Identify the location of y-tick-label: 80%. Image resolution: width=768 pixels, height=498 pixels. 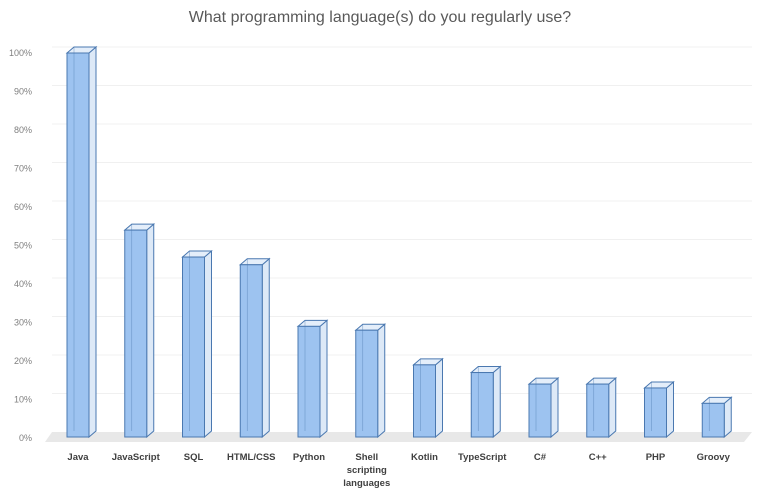
(23, 130).